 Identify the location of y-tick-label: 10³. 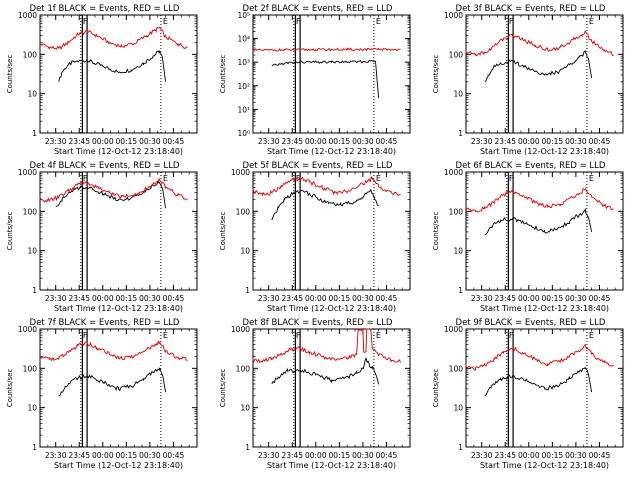
(243, 62).